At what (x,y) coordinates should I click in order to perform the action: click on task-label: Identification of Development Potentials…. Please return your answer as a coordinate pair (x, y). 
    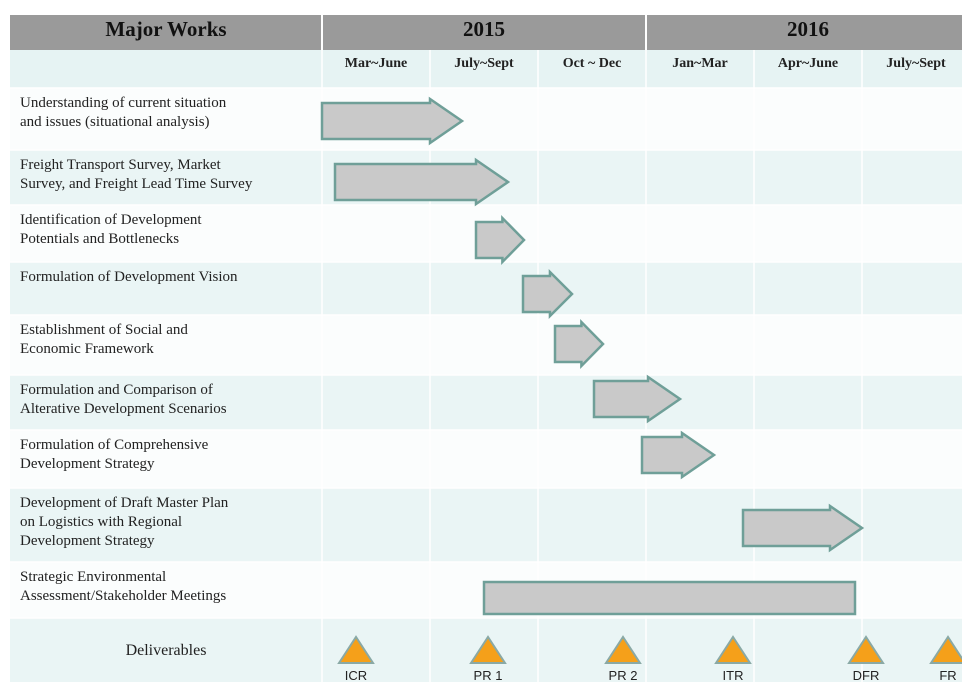
    Looking at the image, I should click on (111, 229).